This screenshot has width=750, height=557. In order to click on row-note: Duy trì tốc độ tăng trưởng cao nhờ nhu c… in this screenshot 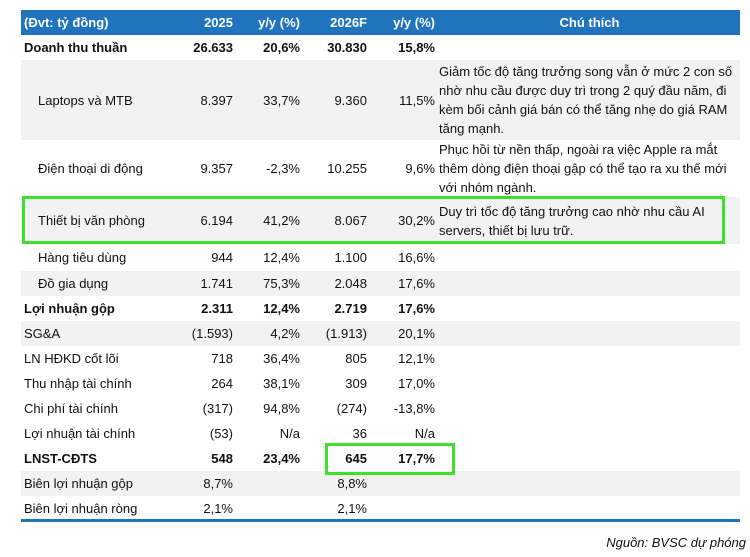, I will do `click(587, 220)`.